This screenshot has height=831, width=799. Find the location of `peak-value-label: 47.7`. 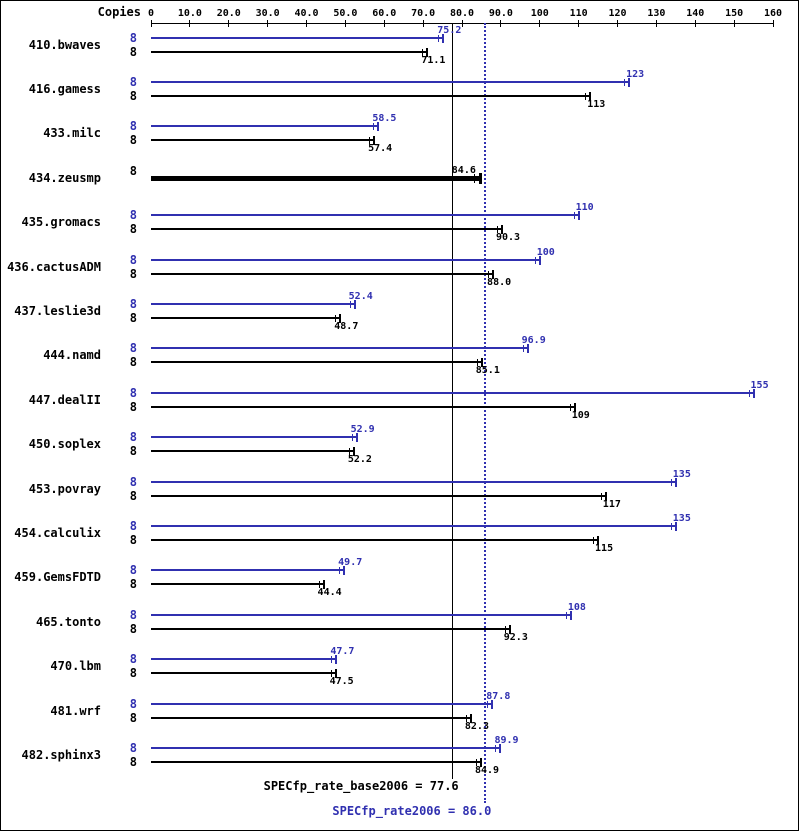

peak-value-label: 47.7 is located at coordinates (342, 652).